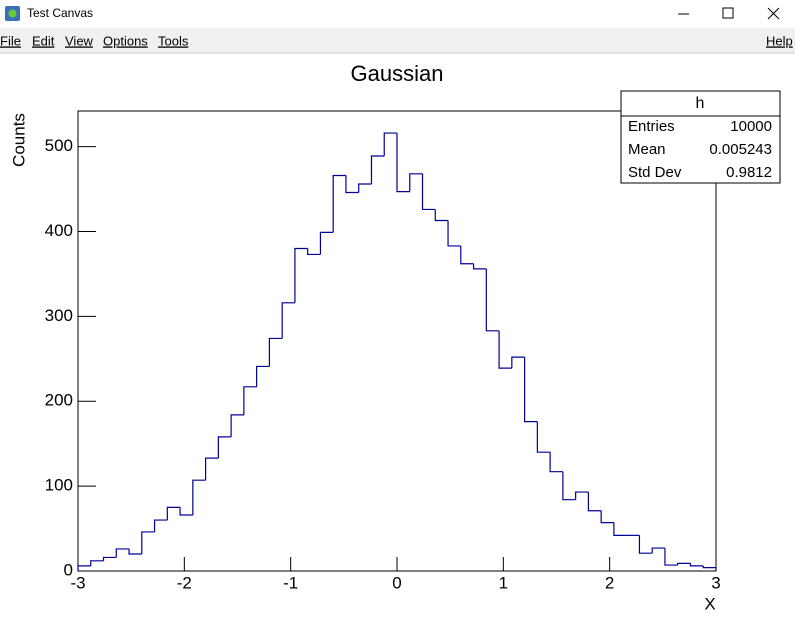  What do you see at coordinates (779, 40) in the screenshot?
I see `menu-help: Help` at bounding box center [779, 40].